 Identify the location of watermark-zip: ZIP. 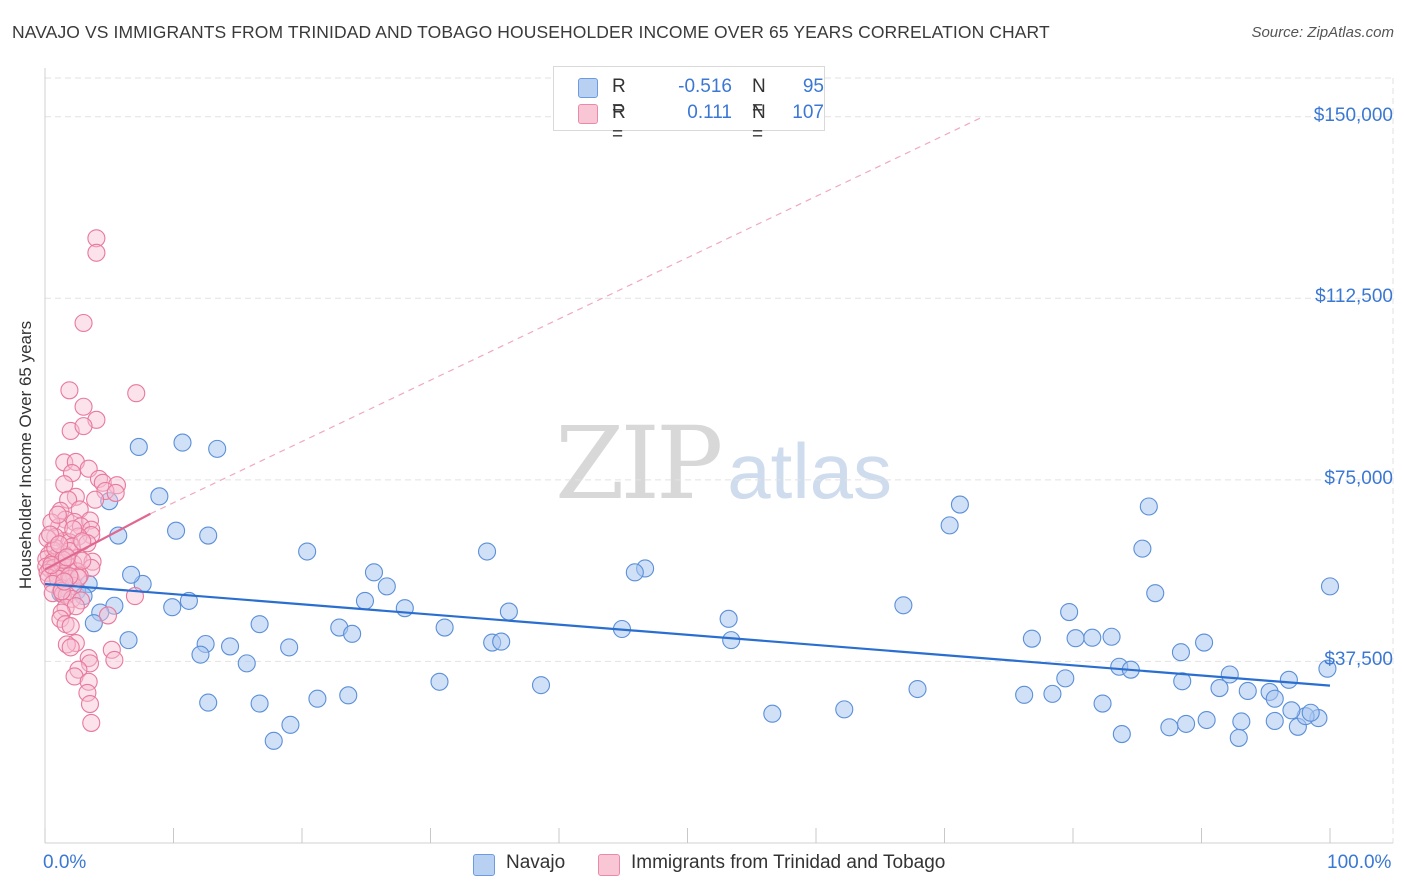
(639, 463).